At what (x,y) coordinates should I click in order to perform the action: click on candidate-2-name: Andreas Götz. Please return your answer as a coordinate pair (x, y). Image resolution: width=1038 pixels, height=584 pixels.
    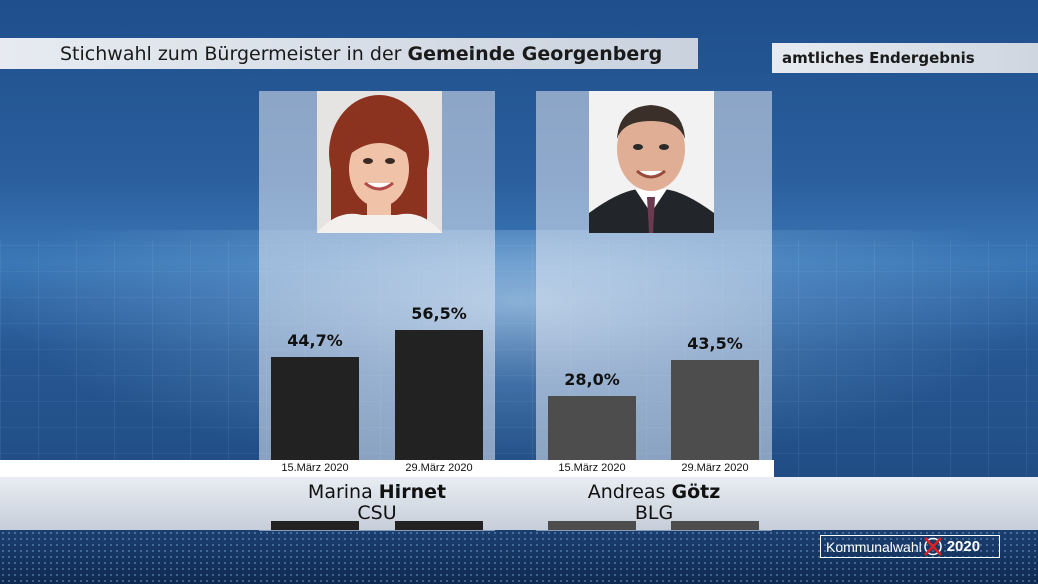
    Looking at the image, I should click on (654, 492).